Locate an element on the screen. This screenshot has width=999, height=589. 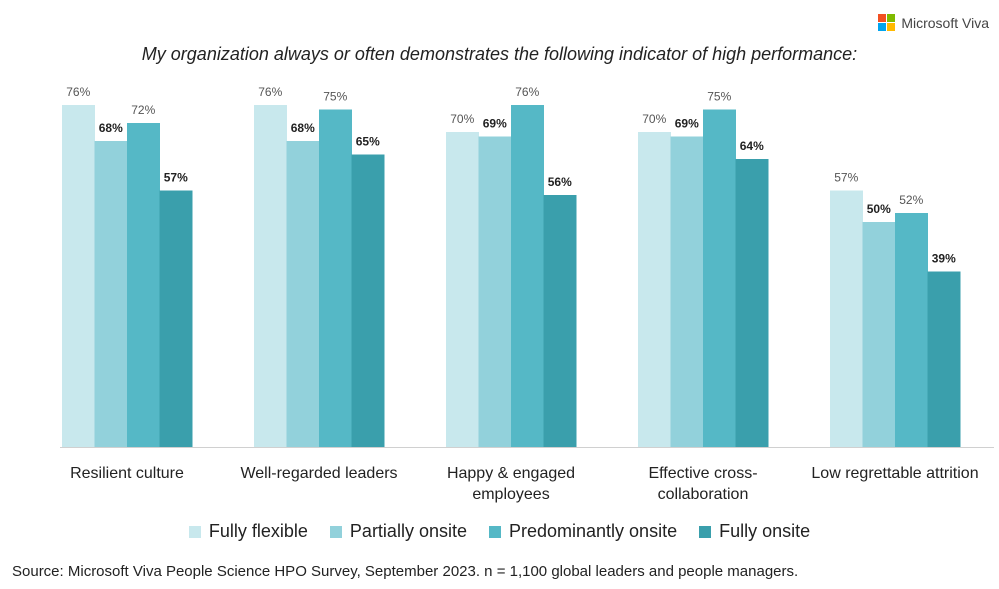
legend-label: Partially onsite is located at coordinates (408, 531).